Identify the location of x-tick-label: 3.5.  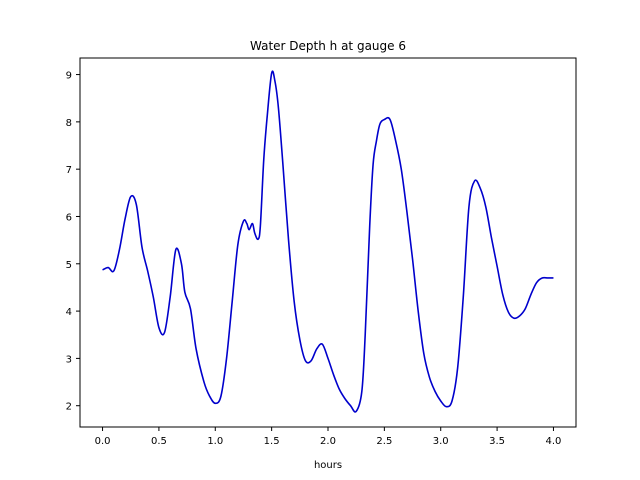
(497, 441).